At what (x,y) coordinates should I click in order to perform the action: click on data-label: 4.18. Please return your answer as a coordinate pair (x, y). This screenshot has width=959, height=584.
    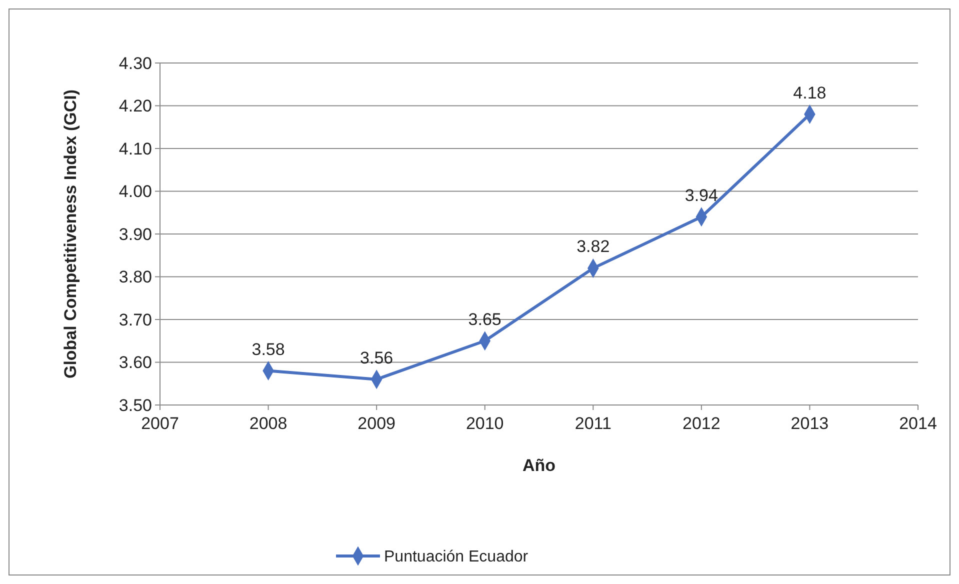
    Looking at the image, I should click on (809, 92).